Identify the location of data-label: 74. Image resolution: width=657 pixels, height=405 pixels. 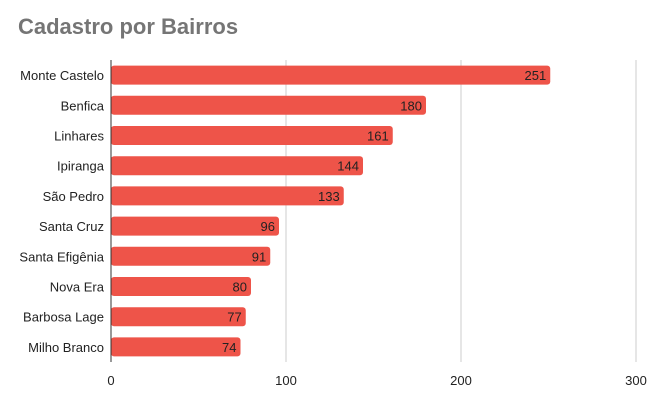
(229, 347).